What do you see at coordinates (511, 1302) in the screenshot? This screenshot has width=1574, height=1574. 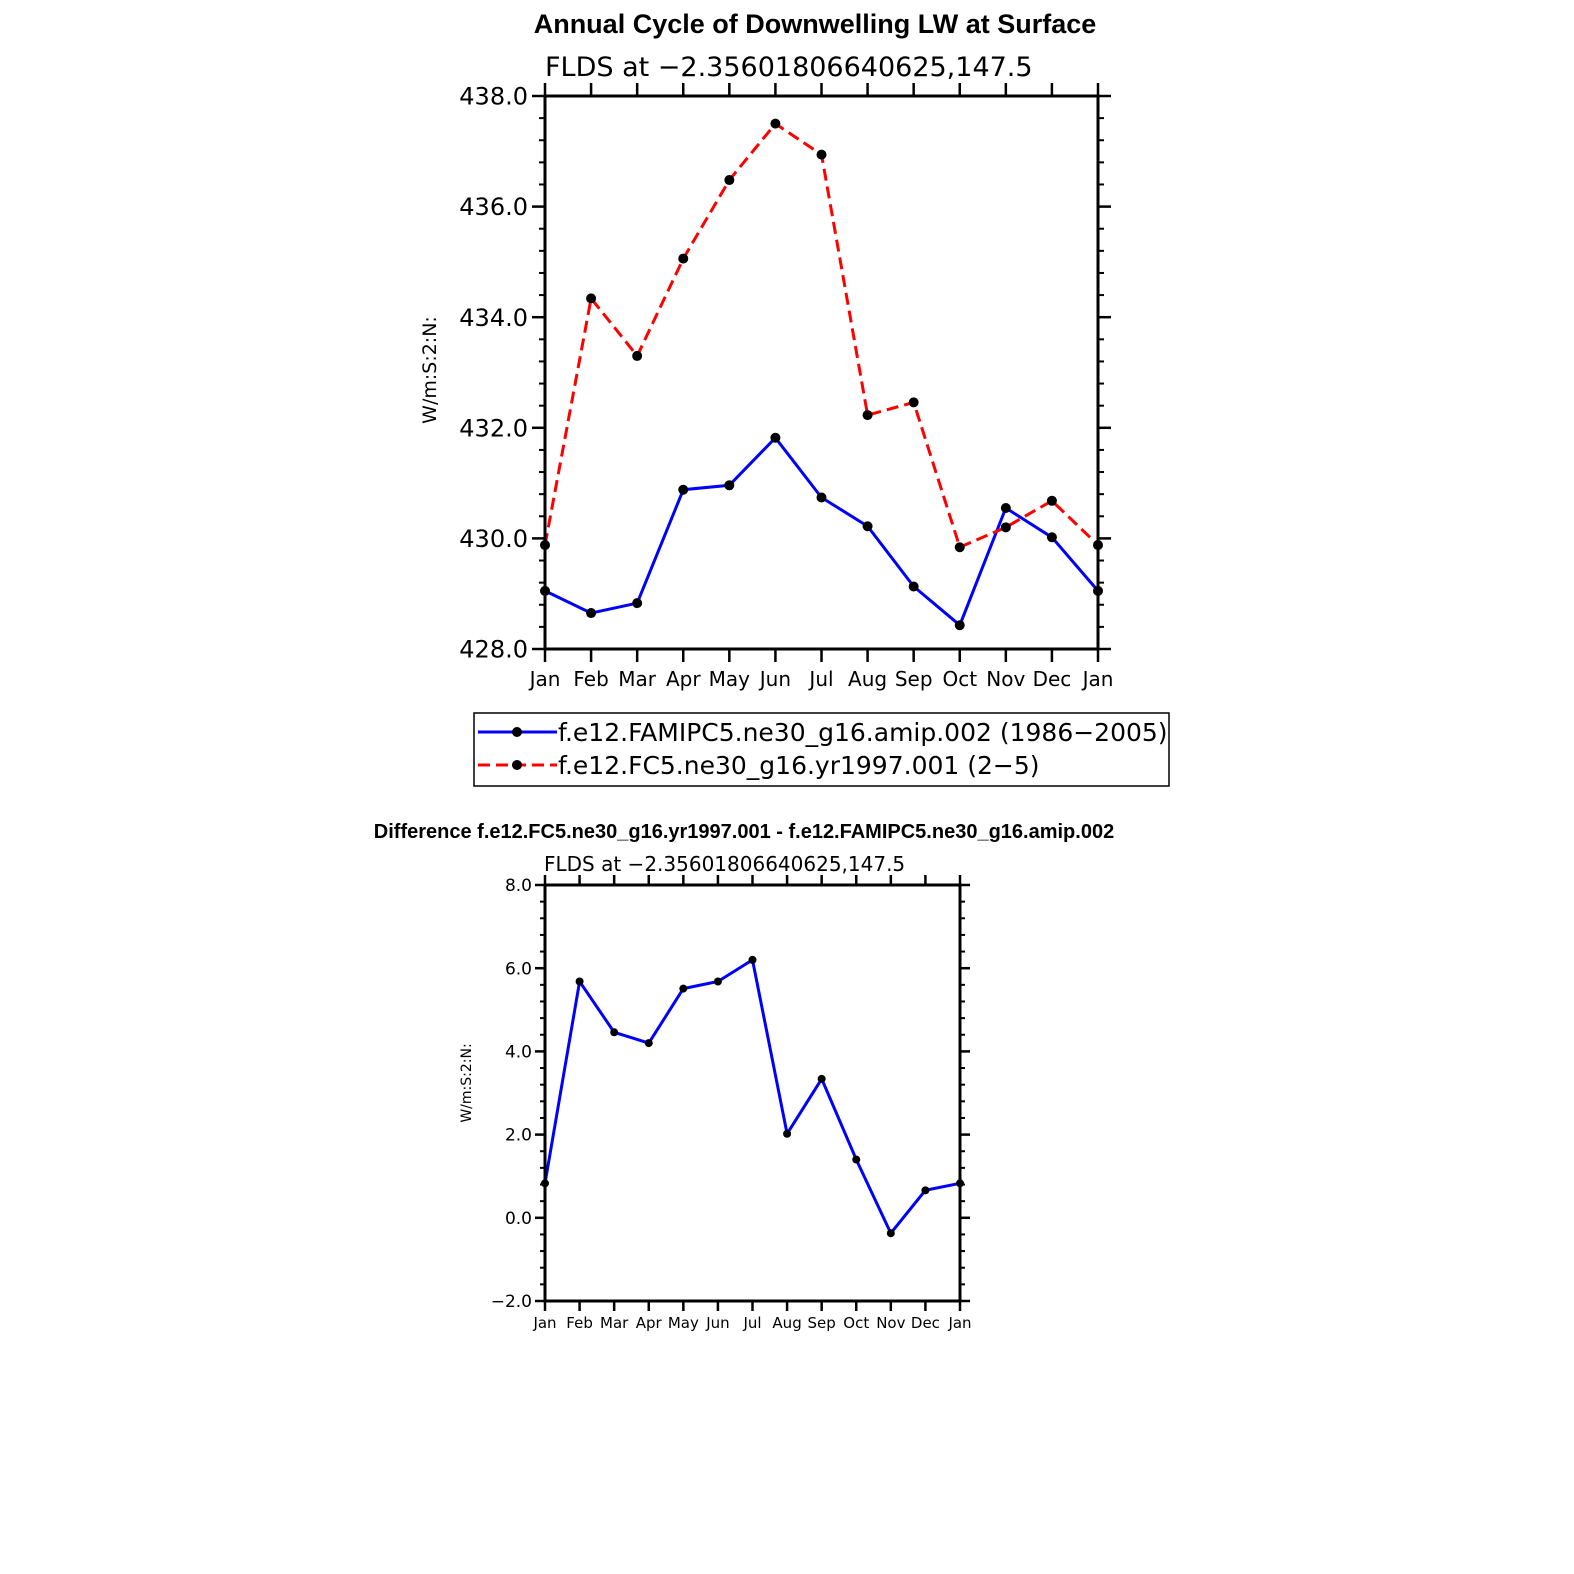 I see `chart2-ytick-label: −2.0` at bounding box center [511, 1302].